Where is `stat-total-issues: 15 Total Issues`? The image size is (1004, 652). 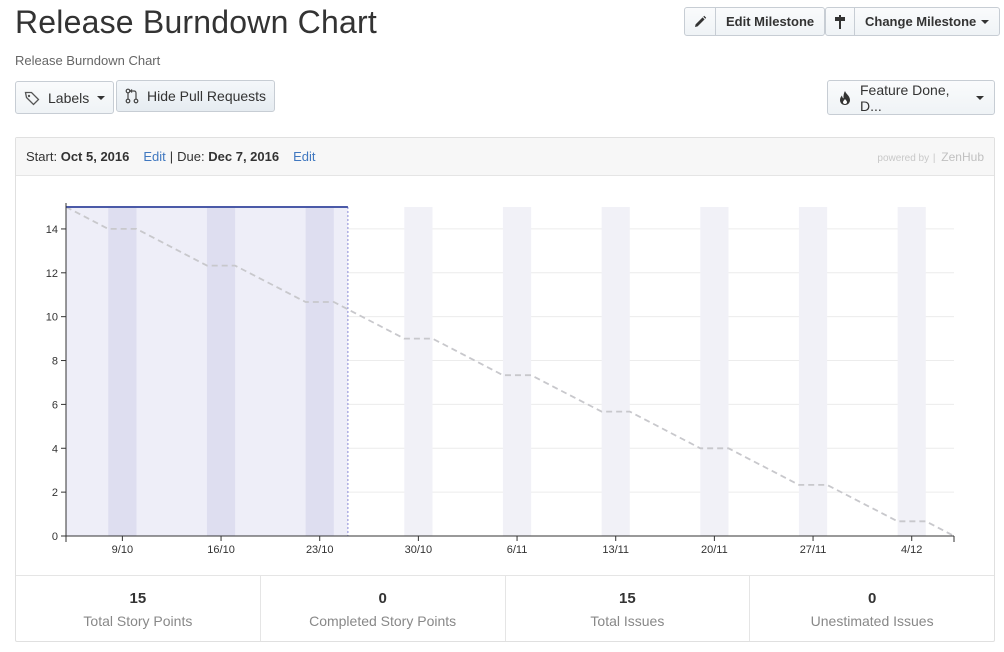 stat-total-issues: 15 Total Issues is located at coordinates (628, 608).